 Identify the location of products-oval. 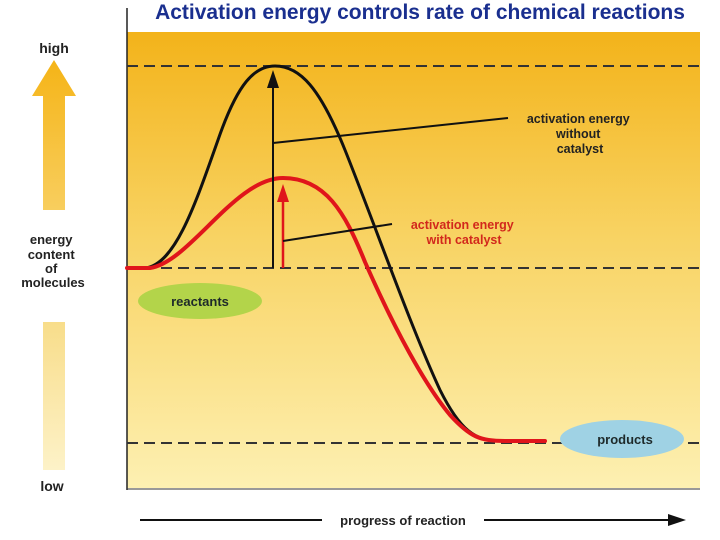
(622, 439).